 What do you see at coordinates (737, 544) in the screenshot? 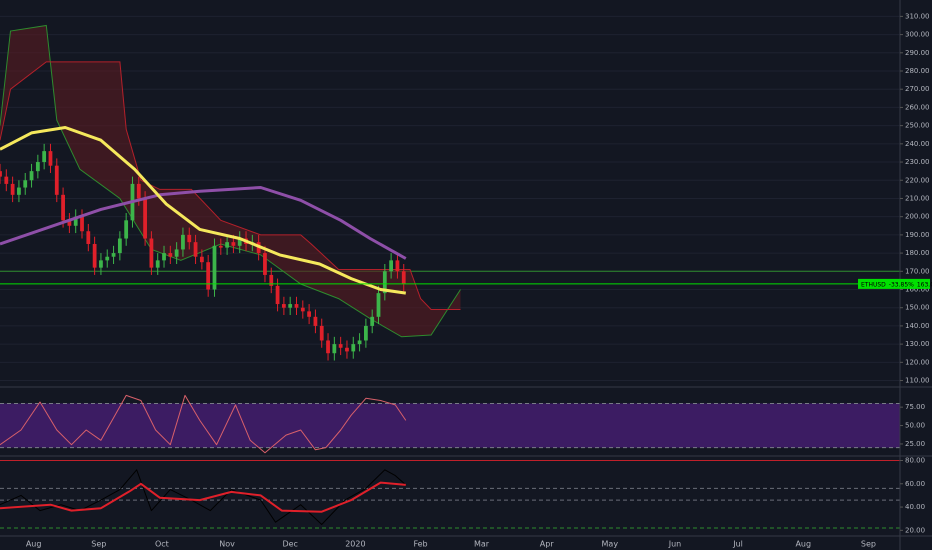
I see `x-tick-label: Jul` at bounding box center [737, 544].